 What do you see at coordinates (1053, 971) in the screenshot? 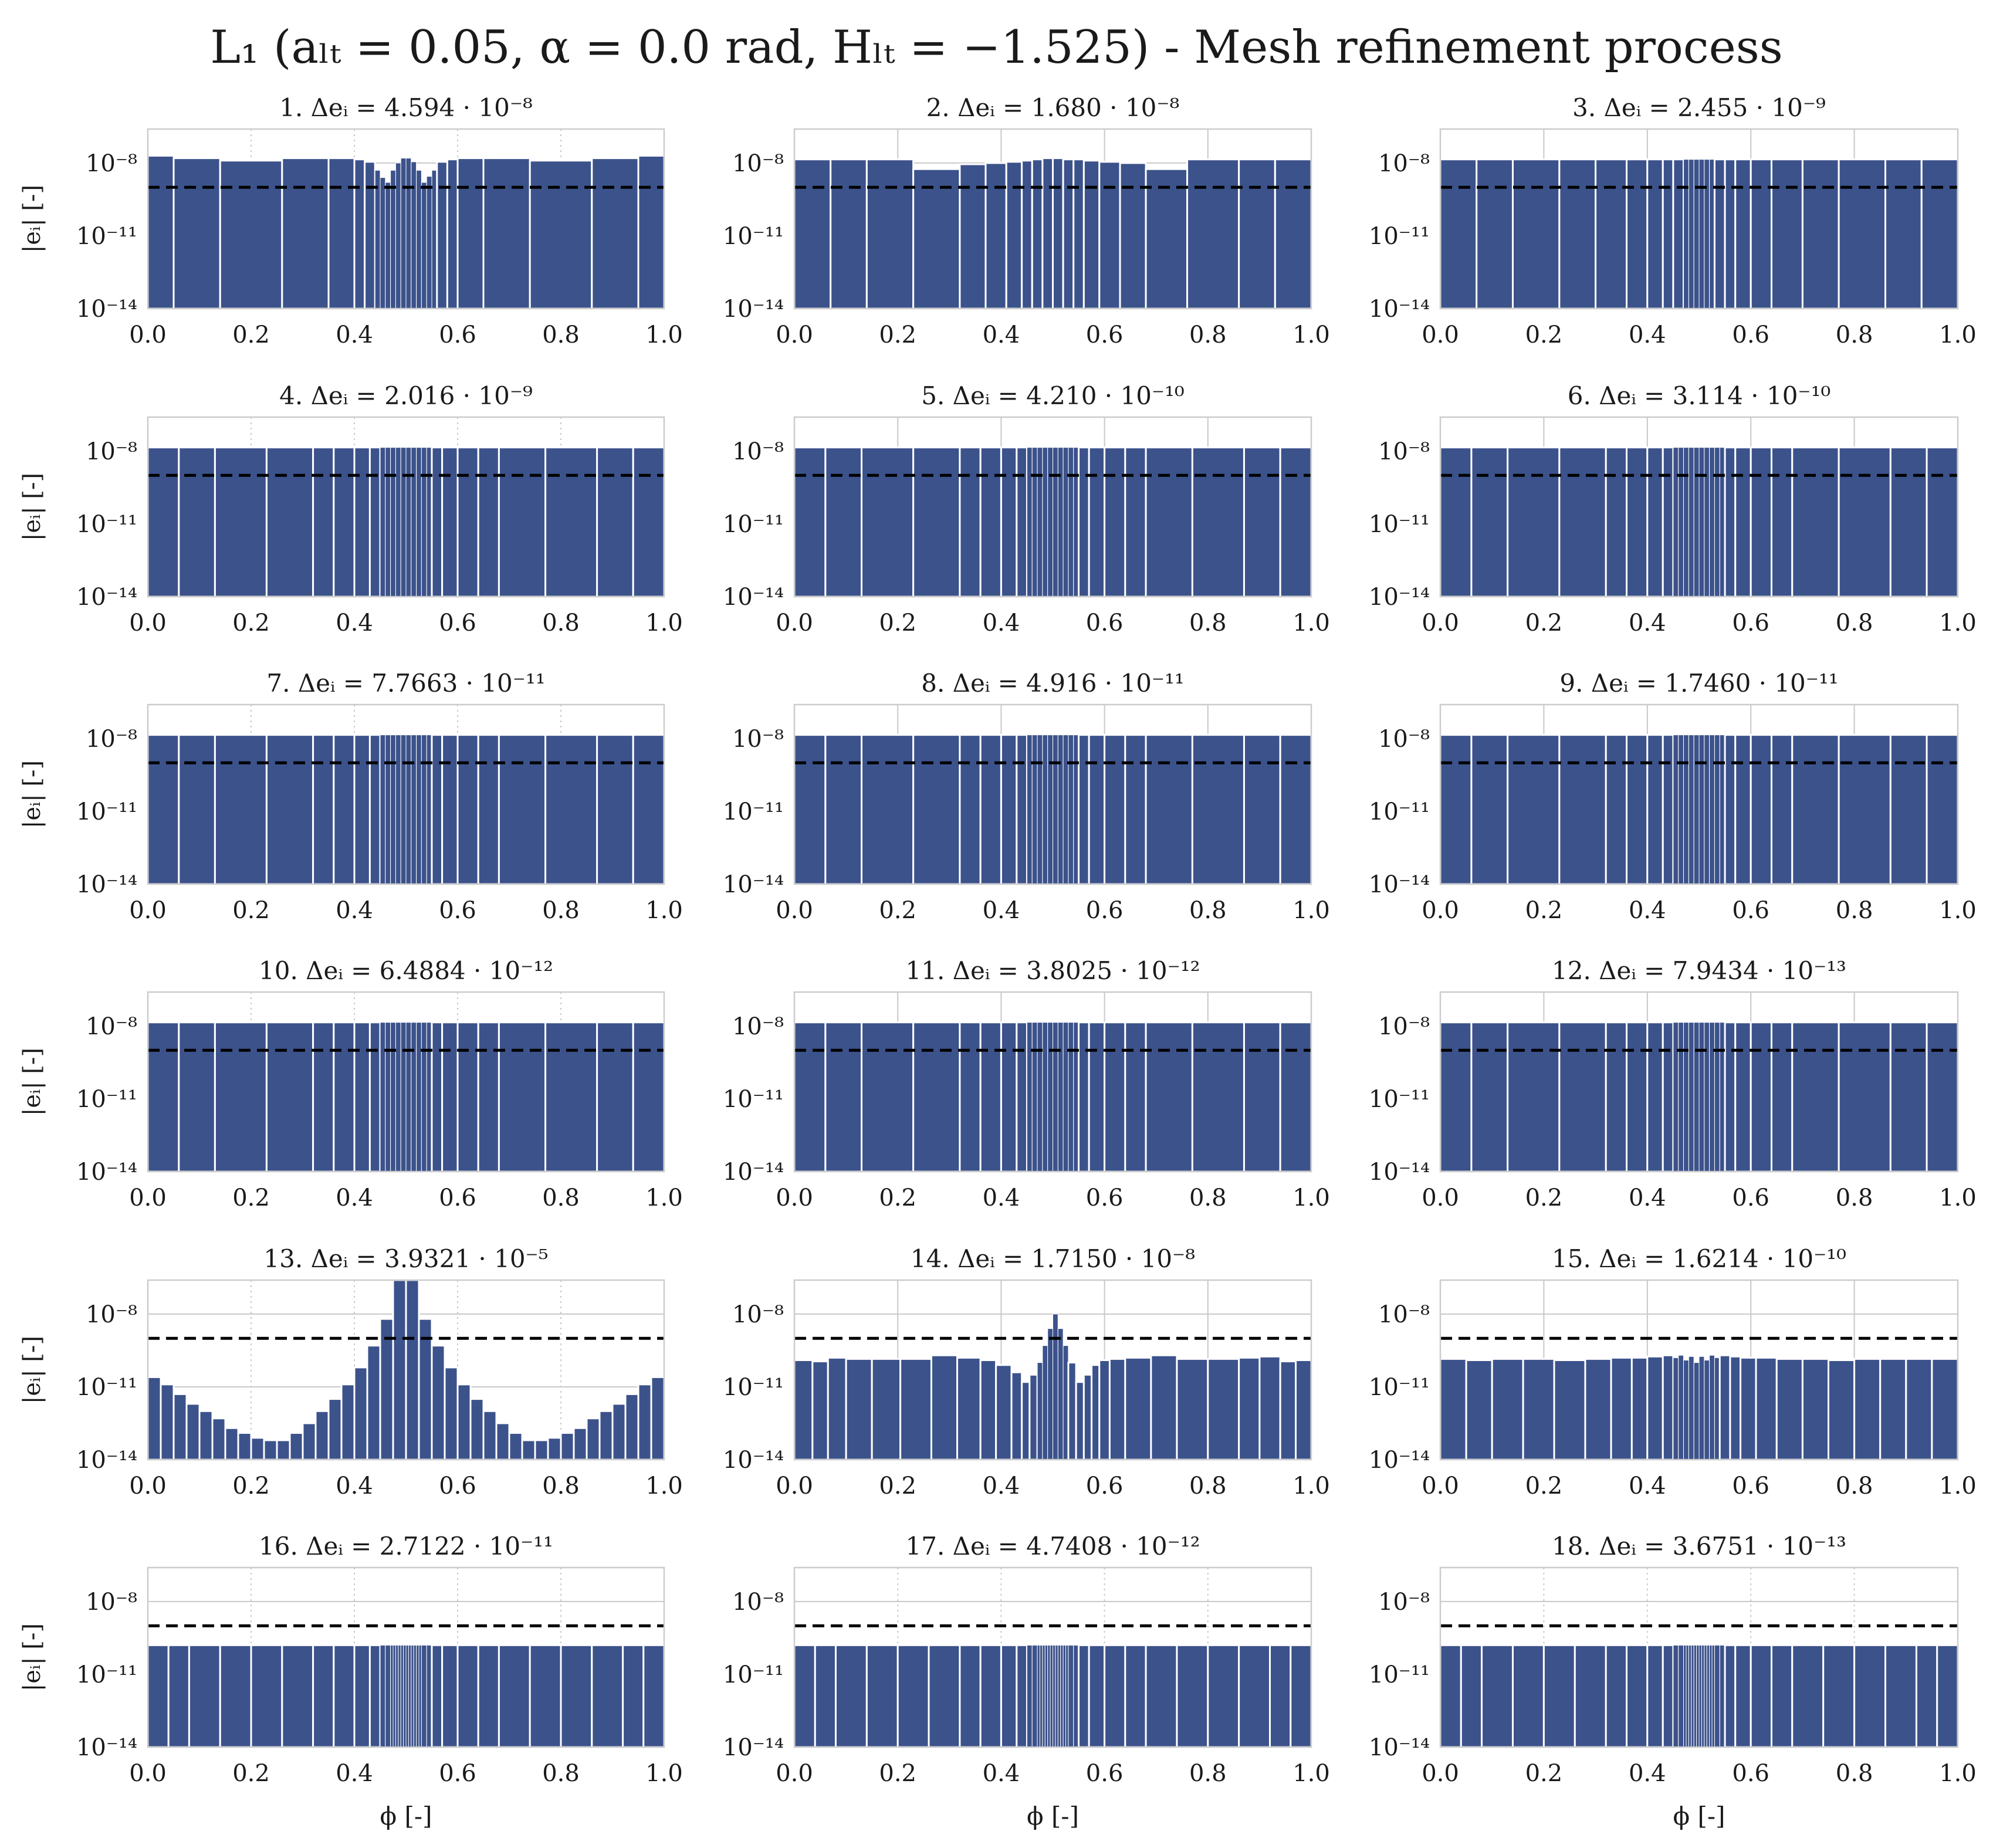
I see `subplot-title: 11. Δeᵢ = 3.8025 · 10⁻¹²` at bounding box center [1053, 971].